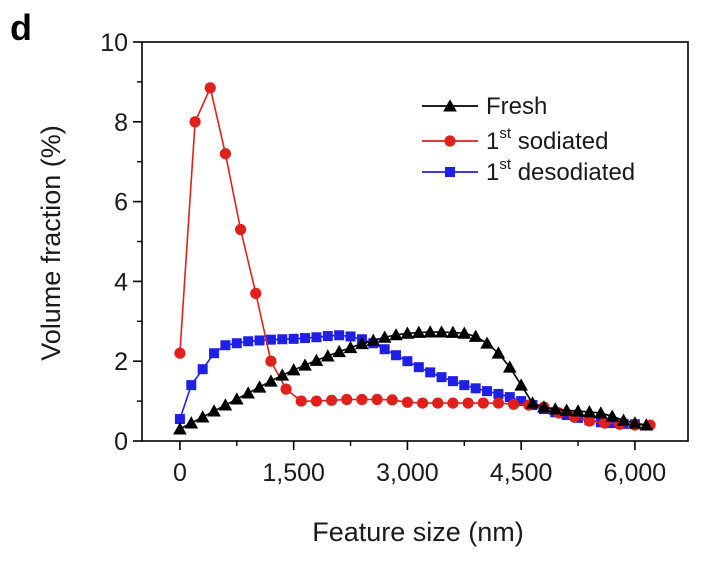 The image size is (718, 572). What do you see at coordinates (573, 172) in the screenshot?
I see `legend-label-part: desodiated` at bounding box center [573, 172].